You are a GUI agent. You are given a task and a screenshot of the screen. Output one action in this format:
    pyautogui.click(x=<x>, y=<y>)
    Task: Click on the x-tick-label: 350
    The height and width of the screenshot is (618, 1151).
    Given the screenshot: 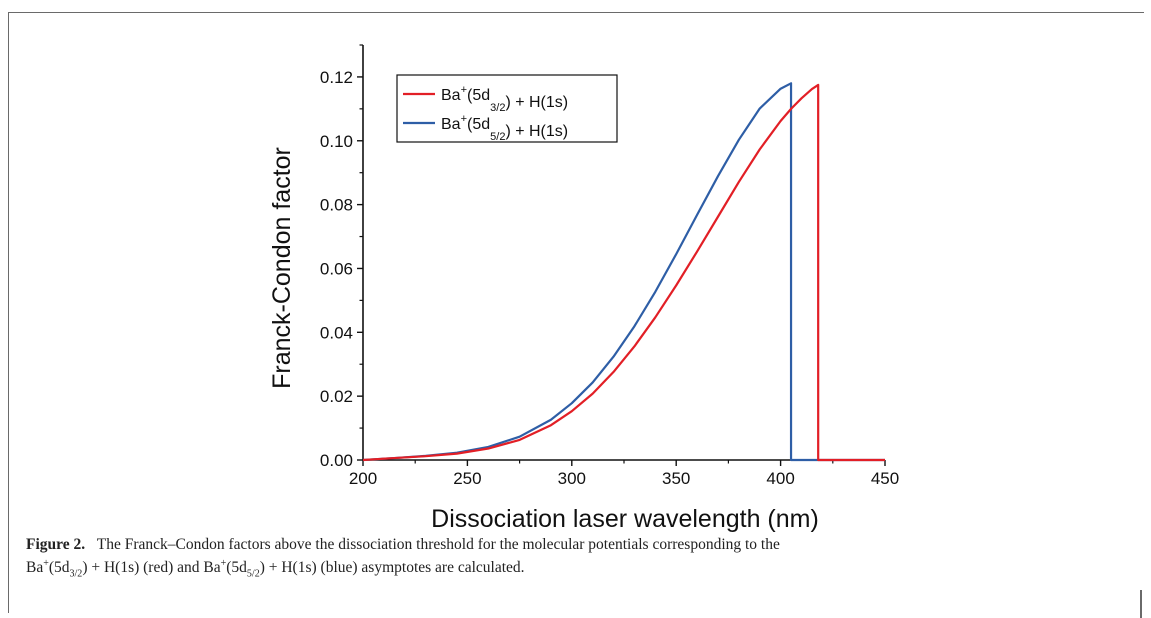 What is the action you would take?
    pyautogui.click(x=676, y=478)
    